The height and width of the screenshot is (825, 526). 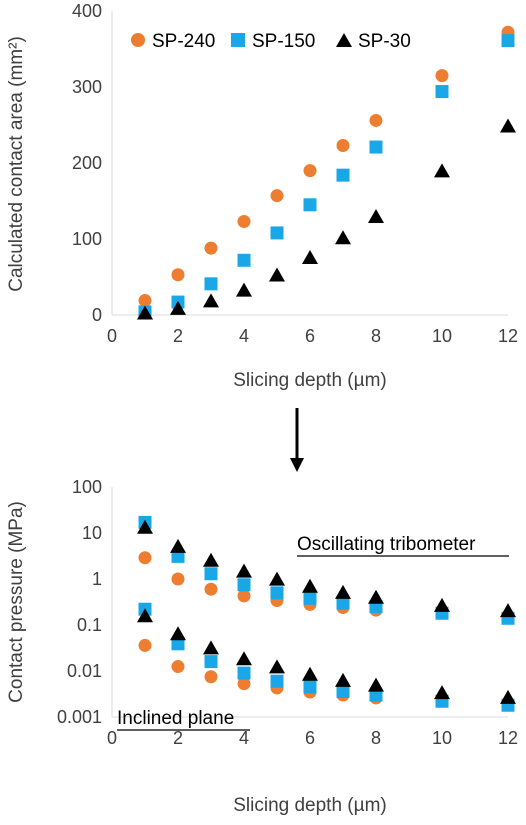 What do you see at coordinates (326, 674) in the screenshot?
I see `contact-pressure-series-sp-240-inclined-plane` at bounding box center [326, 674].